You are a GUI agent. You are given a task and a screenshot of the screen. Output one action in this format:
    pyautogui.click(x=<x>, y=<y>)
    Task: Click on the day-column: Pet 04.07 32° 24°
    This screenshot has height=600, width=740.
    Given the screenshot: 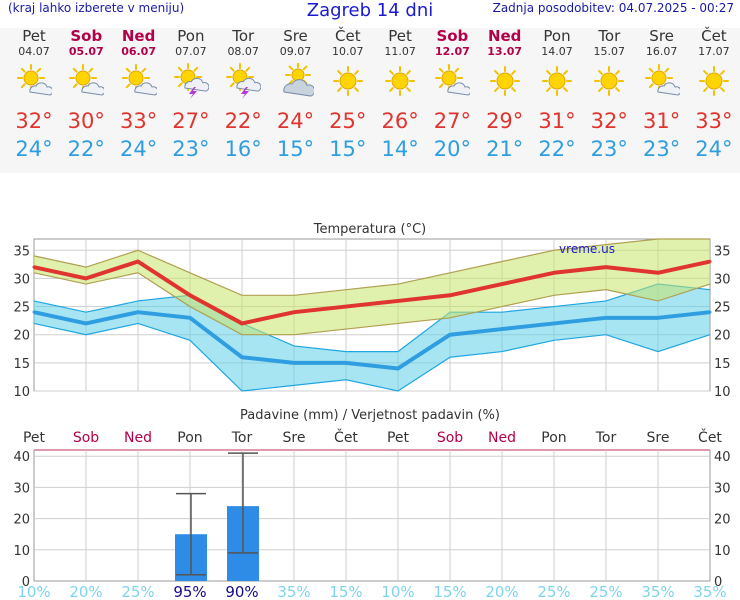 What is the action you would take?
    pyautogui.click(x=34, y=95)
    